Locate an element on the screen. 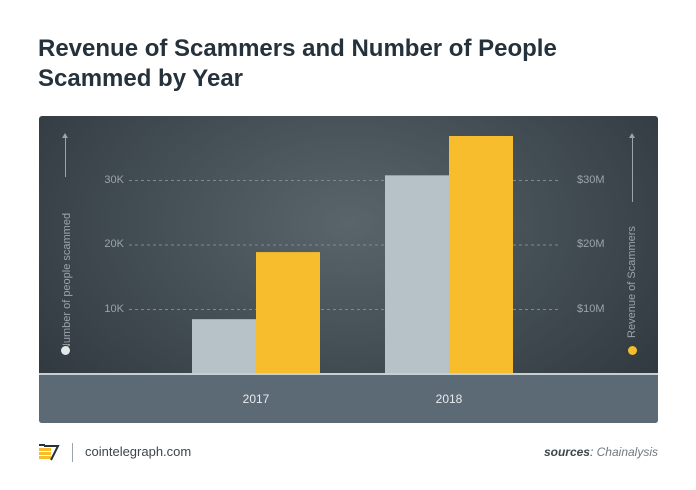 Image resolution: width=696 pixels, height=490 pixels. y-right-tick-10m: $10M is located at coordinates (591, 309).